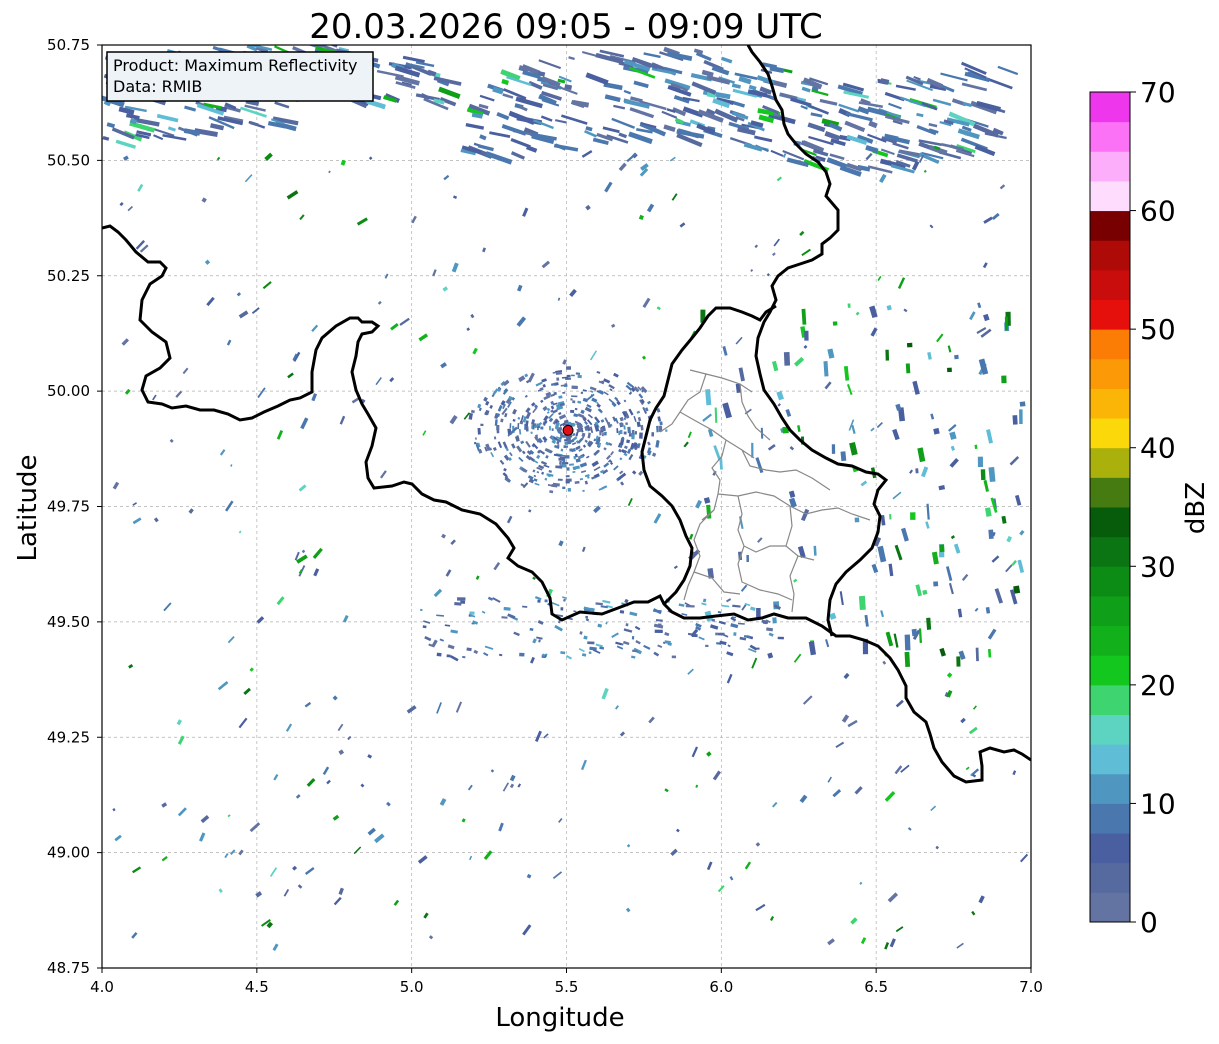  I want to click on y-tick-label: 50.50, so click(68, 160).